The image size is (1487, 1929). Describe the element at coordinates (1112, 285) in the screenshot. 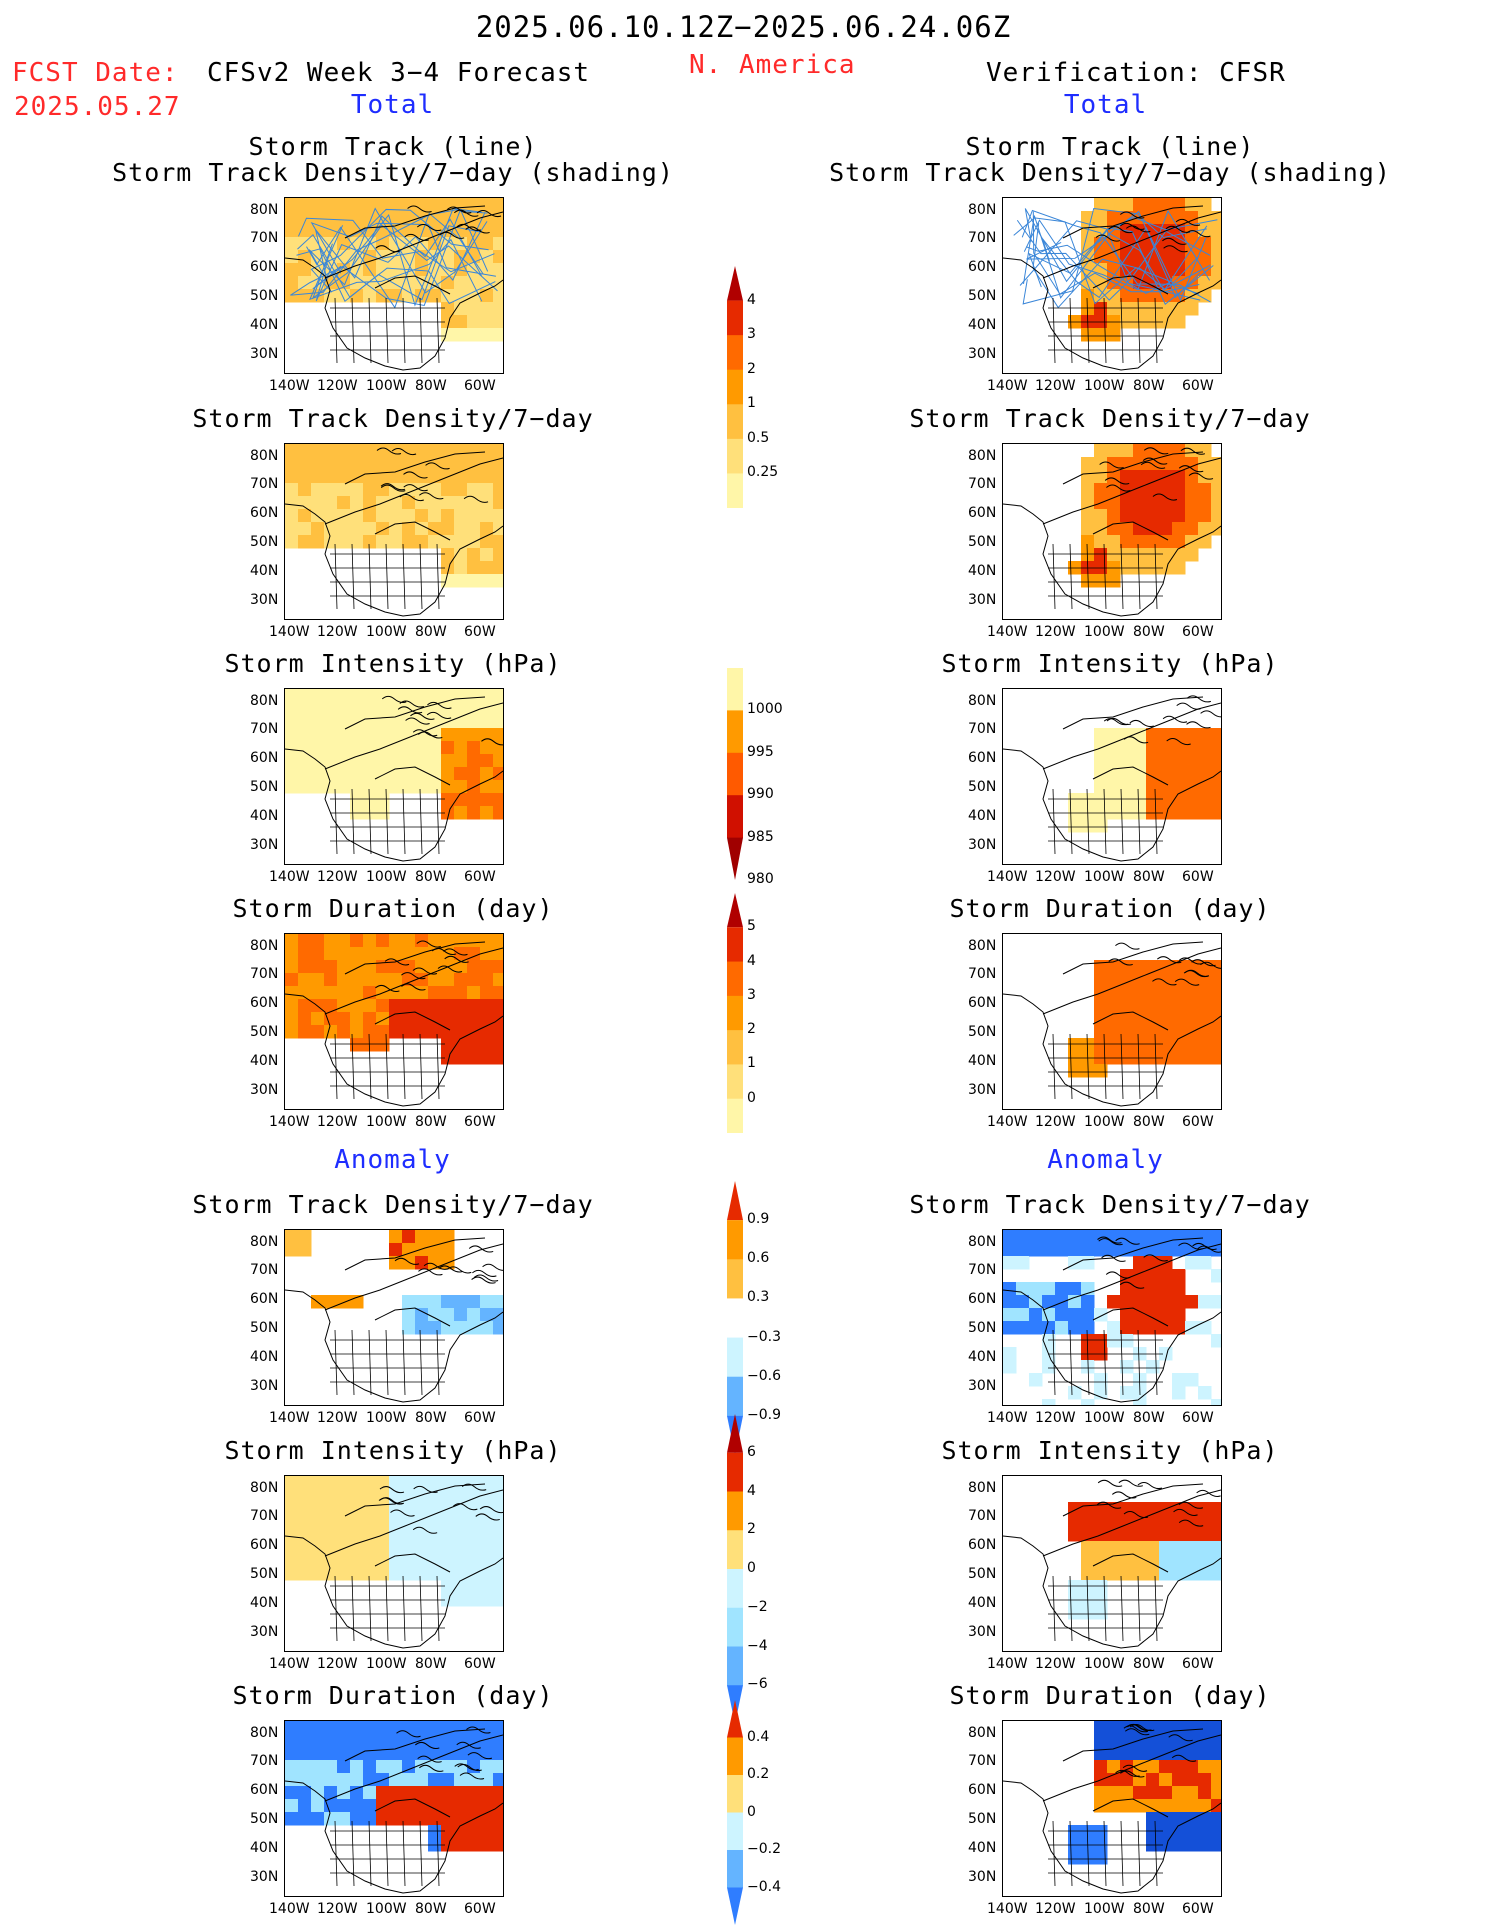

I see `observed-map-track` at that location.